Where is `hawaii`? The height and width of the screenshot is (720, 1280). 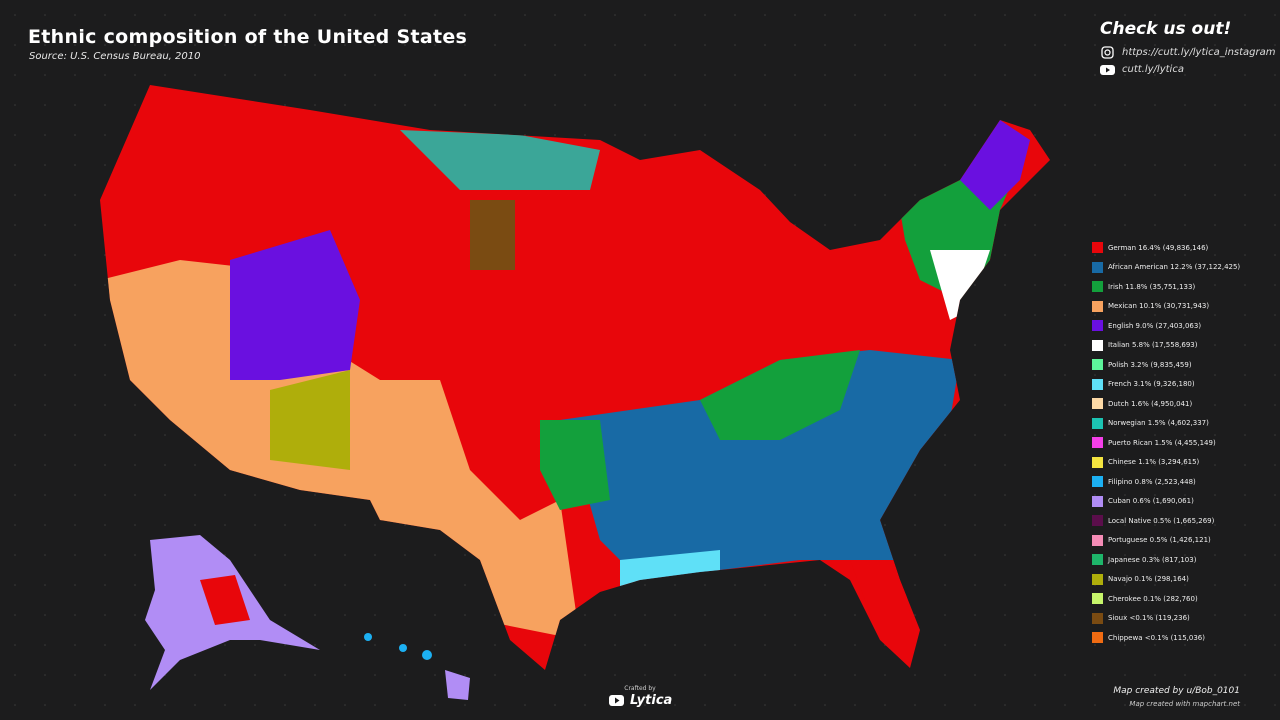
hawaii is located at coordinates (398, 646).